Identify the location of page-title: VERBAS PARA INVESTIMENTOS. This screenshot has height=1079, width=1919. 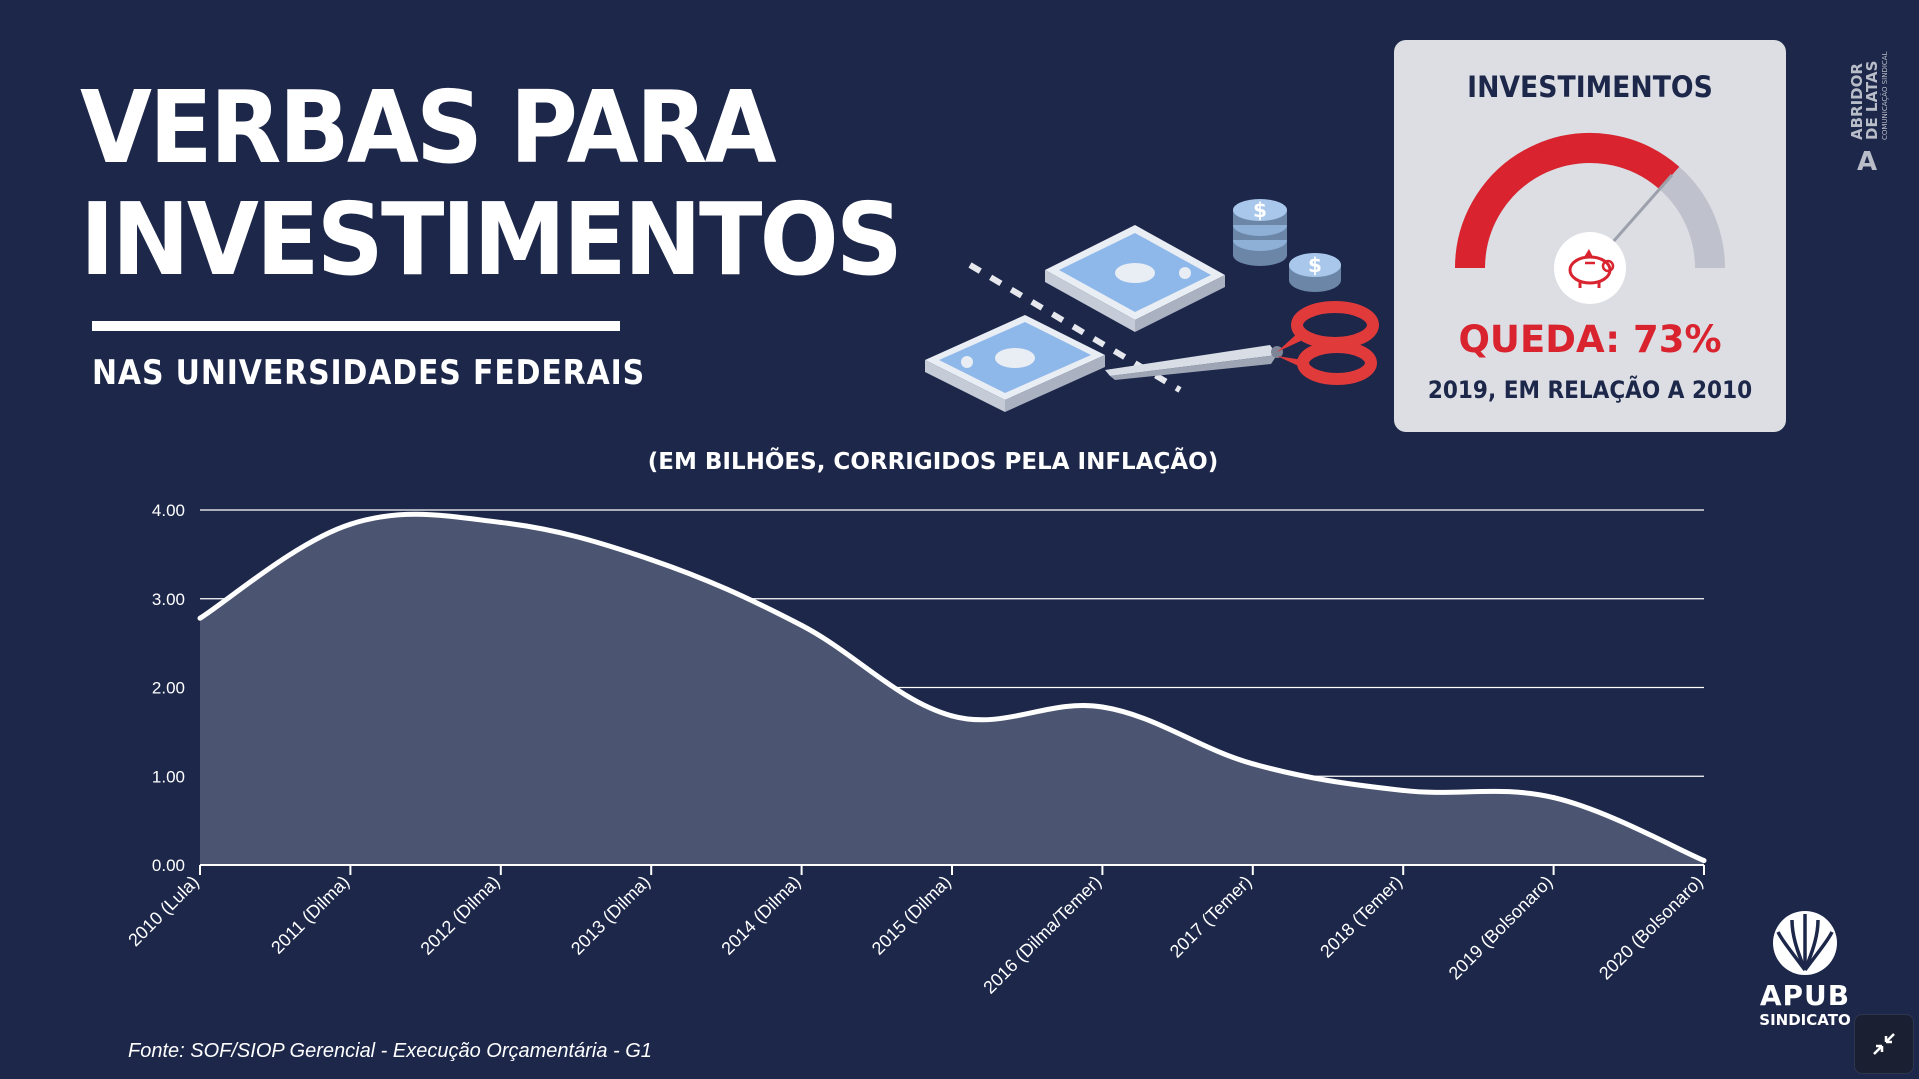
(491, 183).